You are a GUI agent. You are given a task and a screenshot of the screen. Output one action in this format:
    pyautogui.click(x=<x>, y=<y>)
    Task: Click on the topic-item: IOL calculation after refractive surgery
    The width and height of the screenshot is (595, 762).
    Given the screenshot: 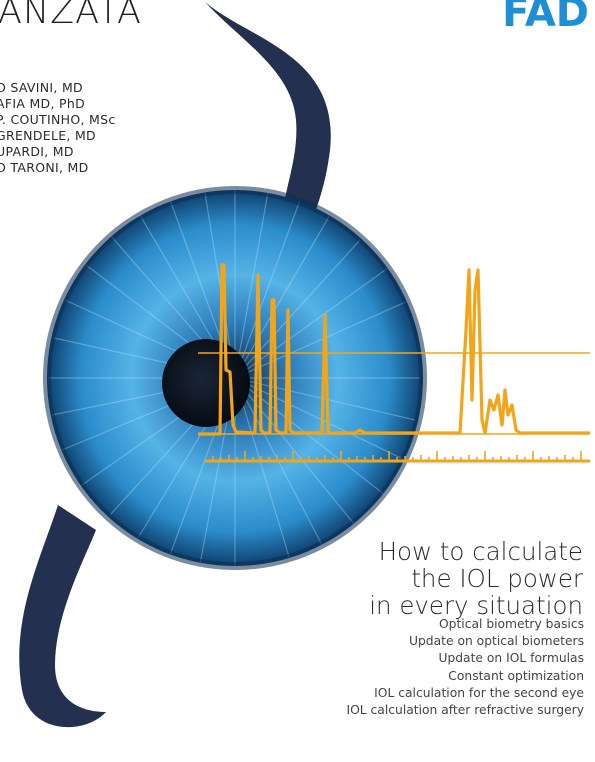 What is the action you would take?
    pyautogui.click(x=465, y=710)
    